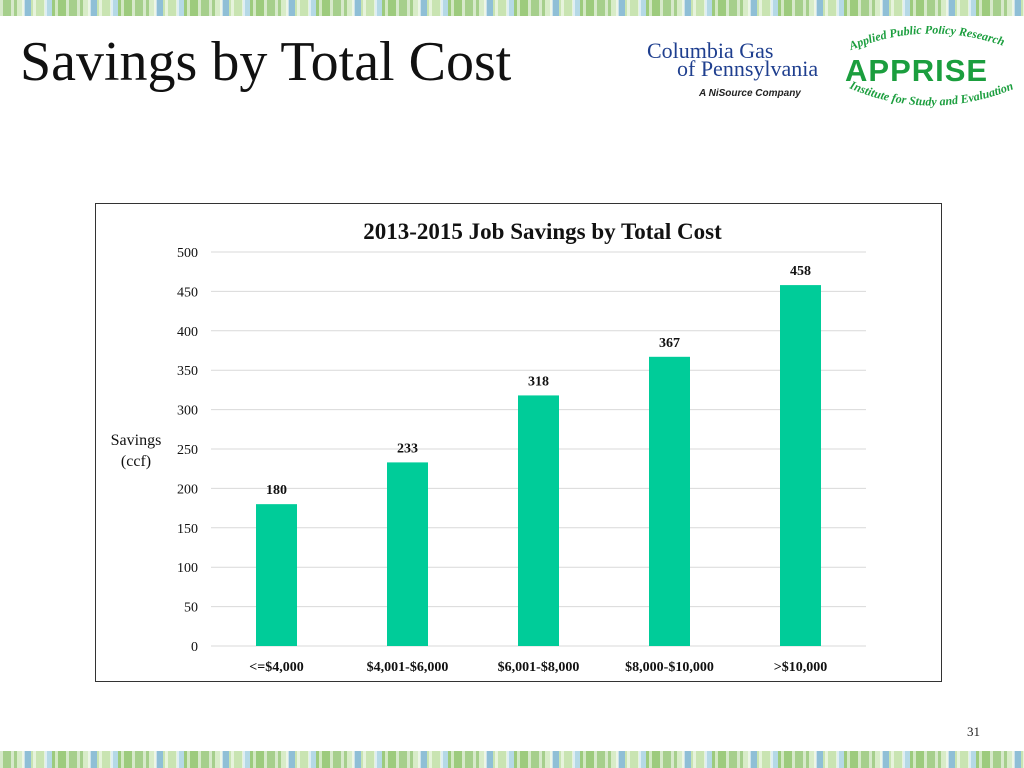 This screenshot has height=768, width=1024. Describe the element at coordinates (669, 343) in the screenshot. I see `data-label: 367` at that location.